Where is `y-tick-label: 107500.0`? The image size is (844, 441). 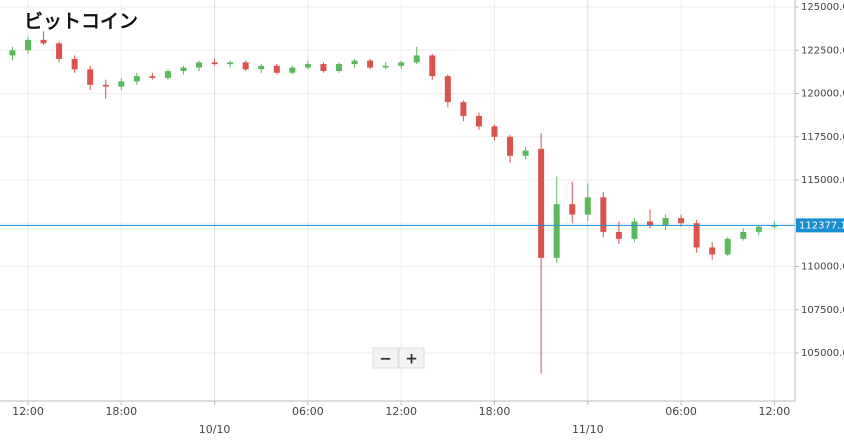 y-tick-label: 107500.0 is located at coordinates (822, 310).